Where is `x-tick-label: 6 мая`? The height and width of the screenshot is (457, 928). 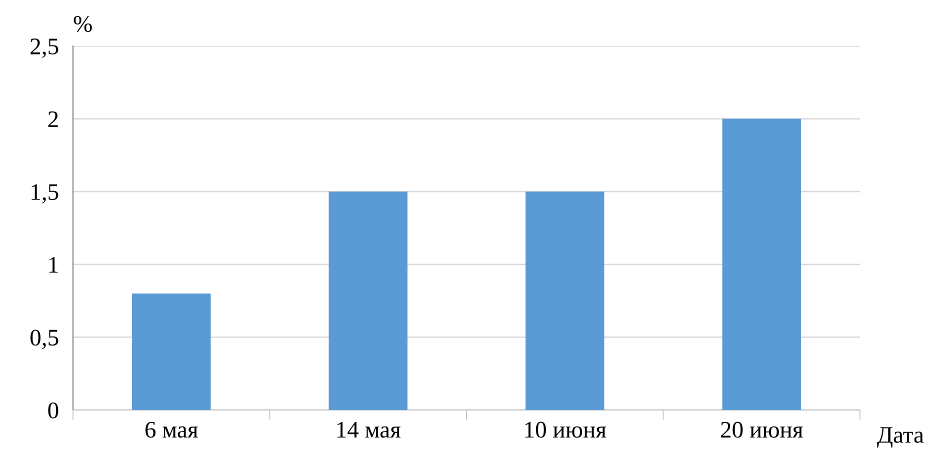 x-tick-label: 6 мая is located at coordinates (171, 430).